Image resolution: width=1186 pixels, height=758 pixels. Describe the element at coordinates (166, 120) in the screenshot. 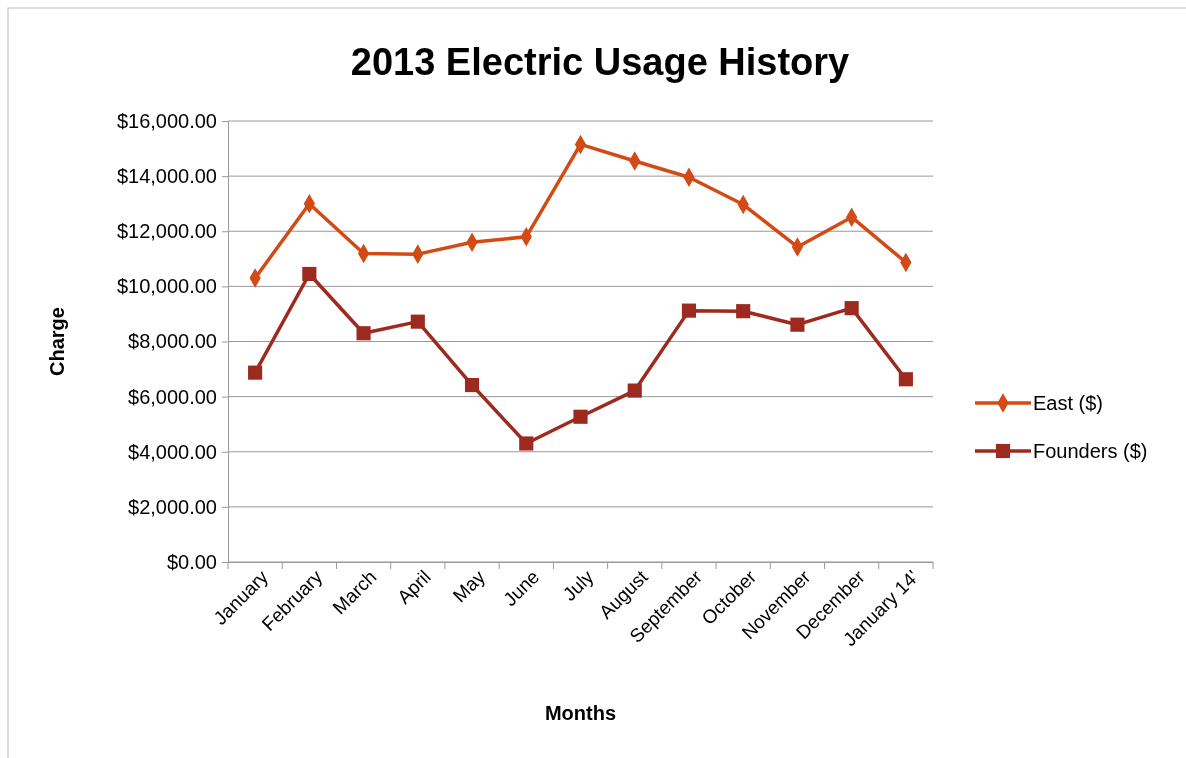

I see `y-tick-label: $16,000.00` at that location.